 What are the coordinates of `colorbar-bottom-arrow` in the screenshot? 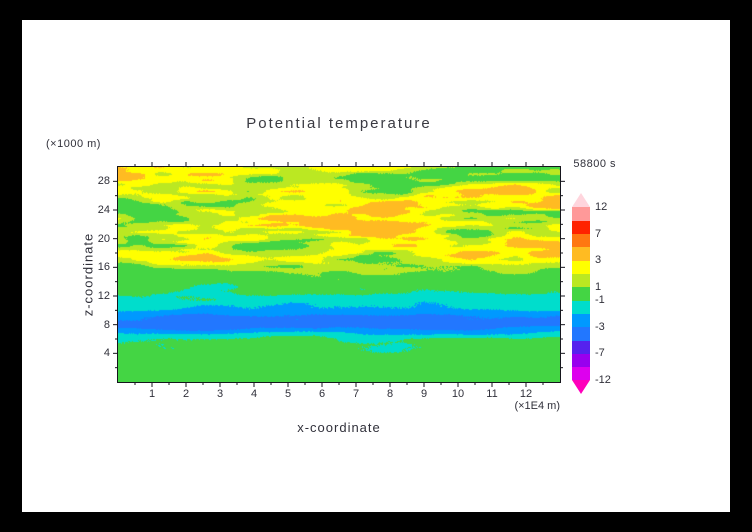 It's located at (581, 387).